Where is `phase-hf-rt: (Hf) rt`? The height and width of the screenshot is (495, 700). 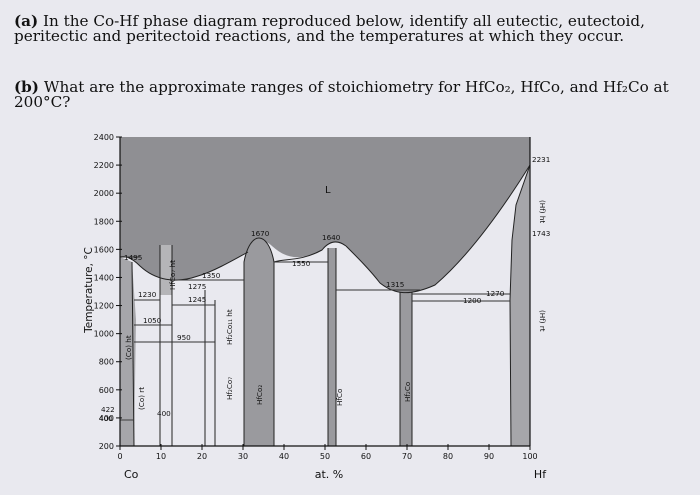 phase-hf-rt: (Hf) rt is located at coordinates (542, 321).